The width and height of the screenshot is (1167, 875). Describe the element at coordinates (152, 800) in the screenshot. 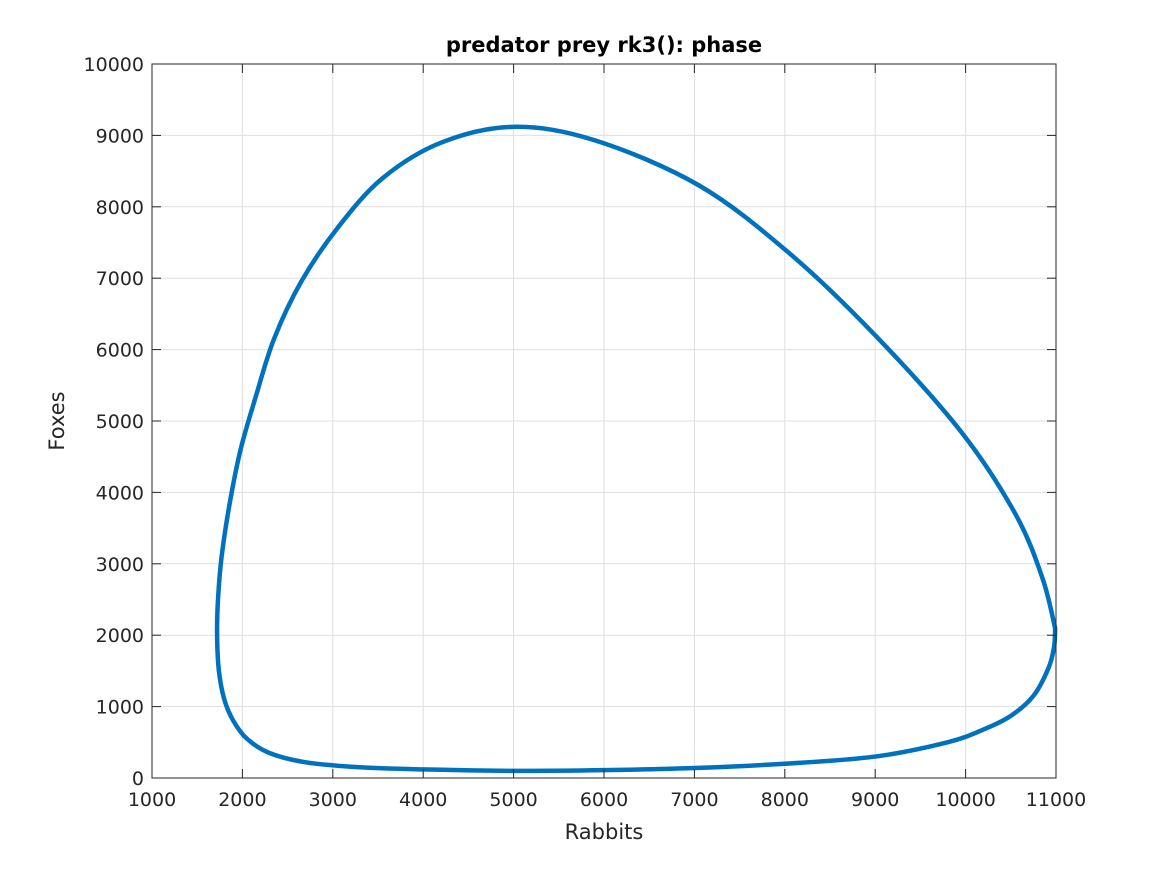

I see `x-tick-label: 1000` at that location.